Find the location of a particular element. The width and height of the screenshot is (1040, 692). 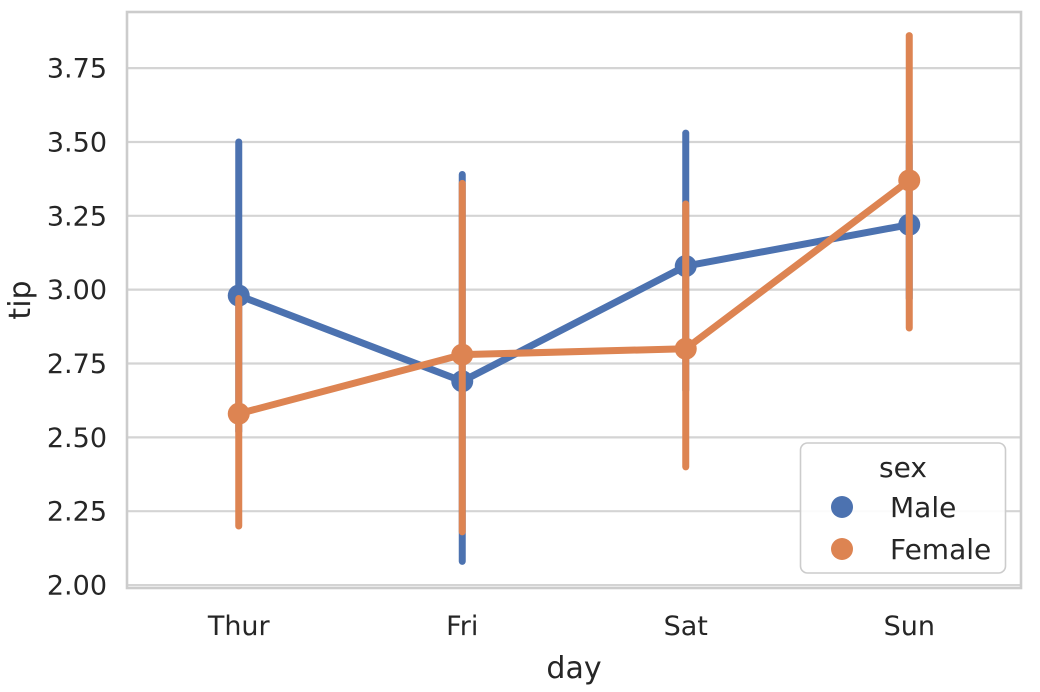

point-female-fri is located at coordinates (462, 354).